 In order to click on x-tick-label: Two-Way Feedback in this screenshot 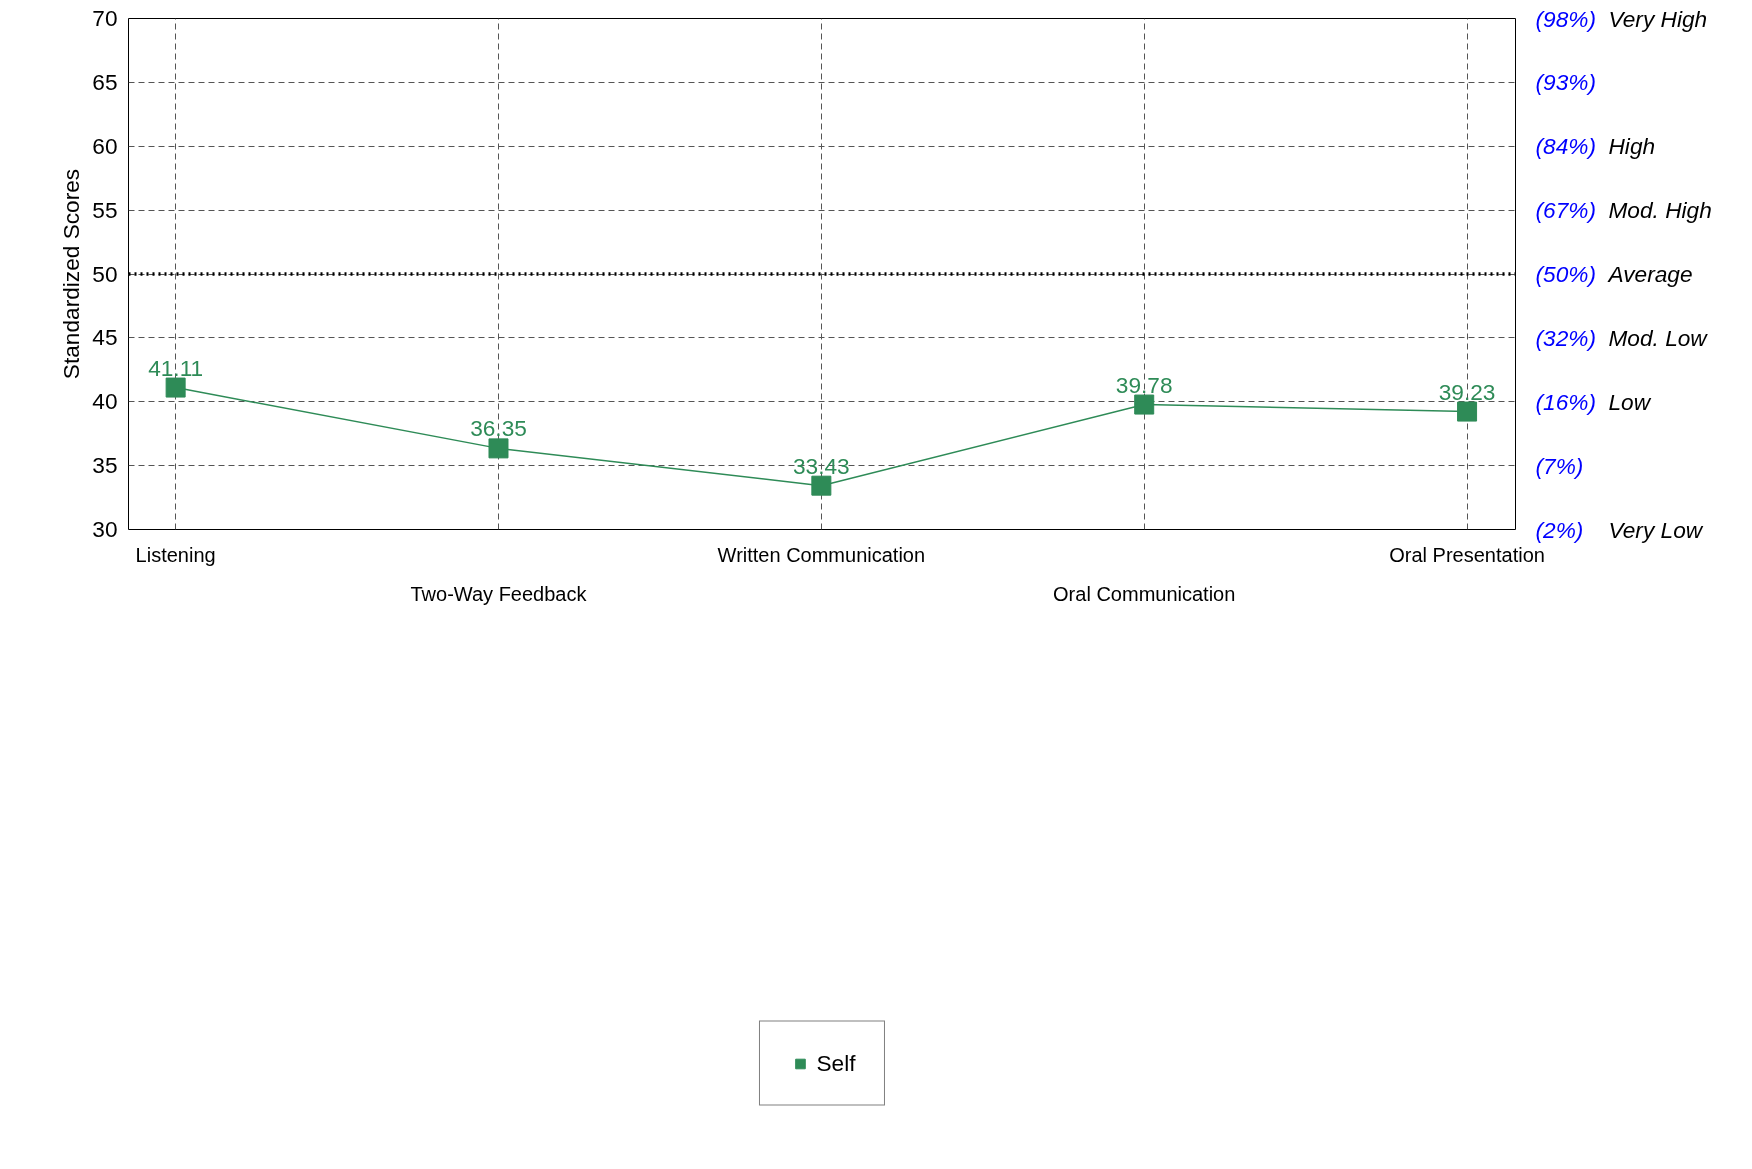, I will do `click(499, 593)`.